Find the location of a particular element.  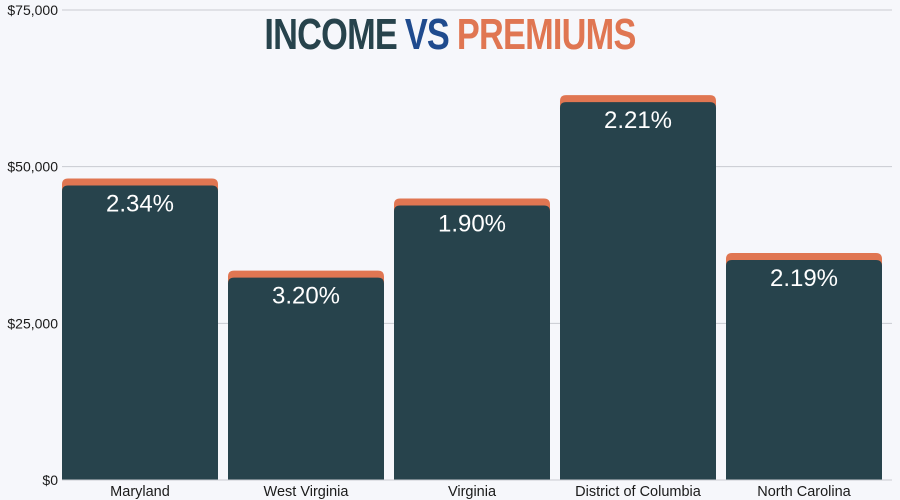

x-tick-label: Virginia is located at coordinates (472, 492).